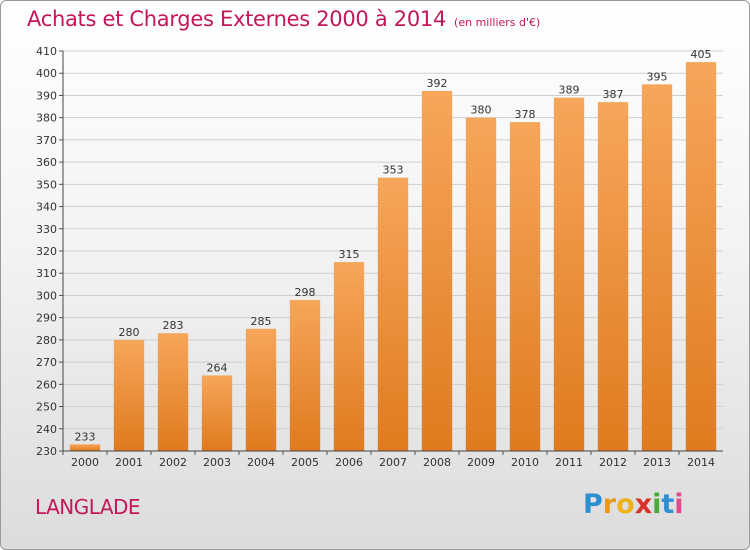 The width and height of the screenshot is (750, 550). Describe the element at coordinates (261, 462) in the screenshot. I see `x-tick-label: 2004` at that location.